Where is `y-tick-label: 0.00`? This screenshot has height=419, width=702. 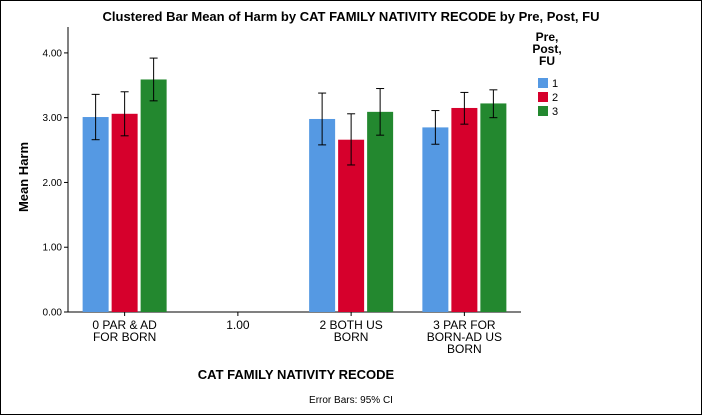 y-tick-label: 0.00 is located at coordinates (53, 313).